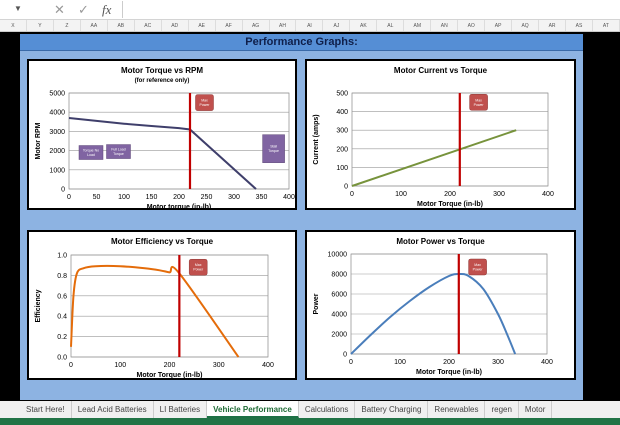  What do you see at coordinates (94, 25) in the screenshot?
I see `column-header: AA` at bounding box center [94, 25].